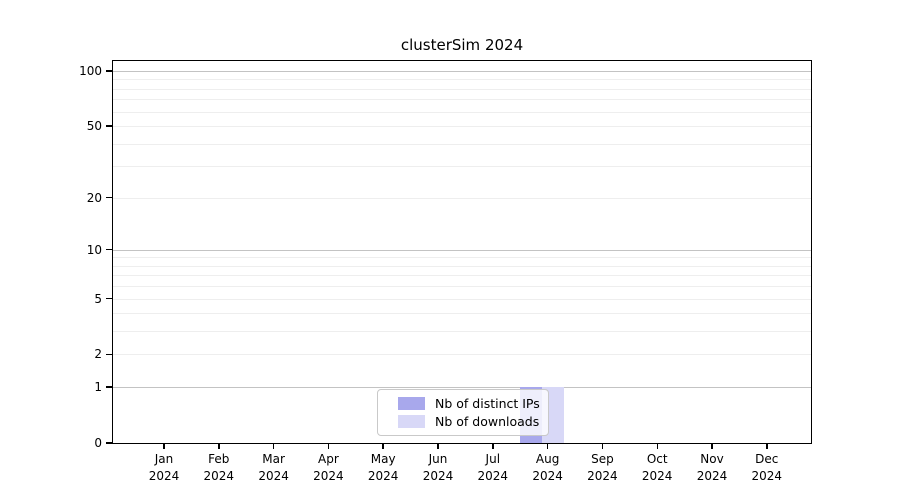  What do you see at coordinates (90, 70) in the screenshot?
I see `y-tick-label-100: 100` at bounding box center [90, 70].